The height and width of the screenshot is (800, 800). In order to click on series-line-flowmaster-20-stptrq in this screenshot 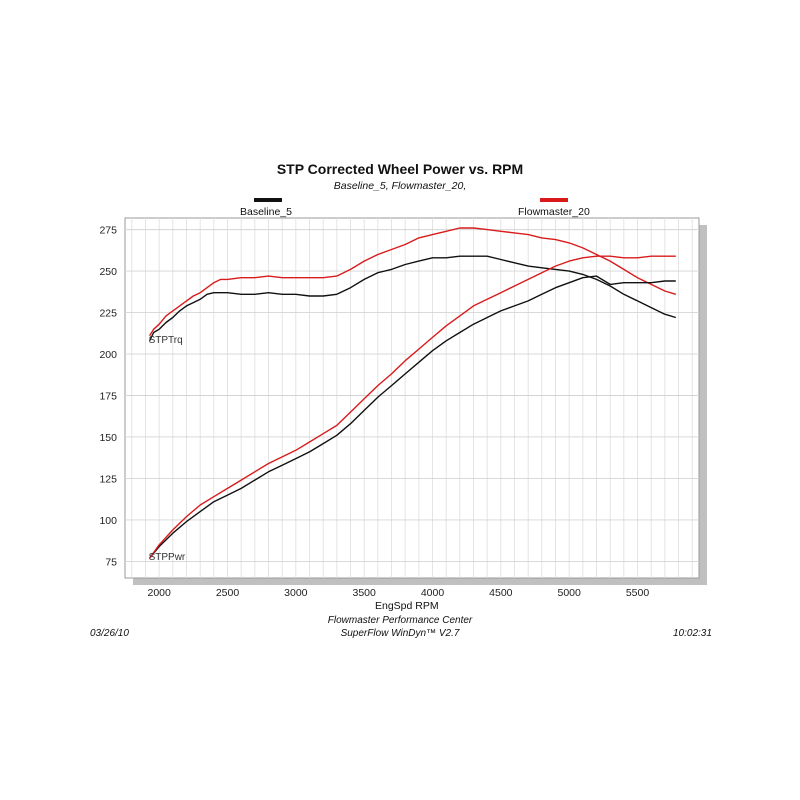, I will do `click(413, 282)`.